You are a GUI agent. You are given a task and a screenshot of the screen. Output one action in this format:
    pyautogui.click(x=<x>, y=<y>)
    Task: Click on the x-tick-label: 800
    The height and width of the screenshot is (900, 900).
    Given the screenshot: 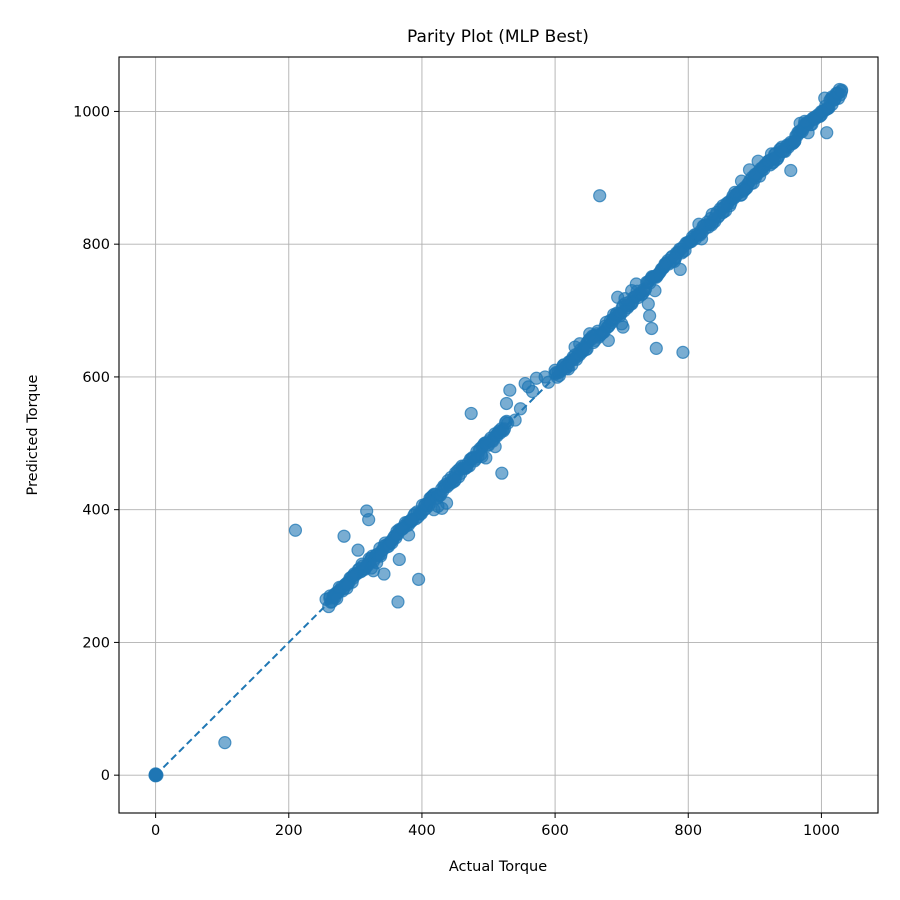 What is the action you would take?
    pyautogui.click(x=688, y=831)
    